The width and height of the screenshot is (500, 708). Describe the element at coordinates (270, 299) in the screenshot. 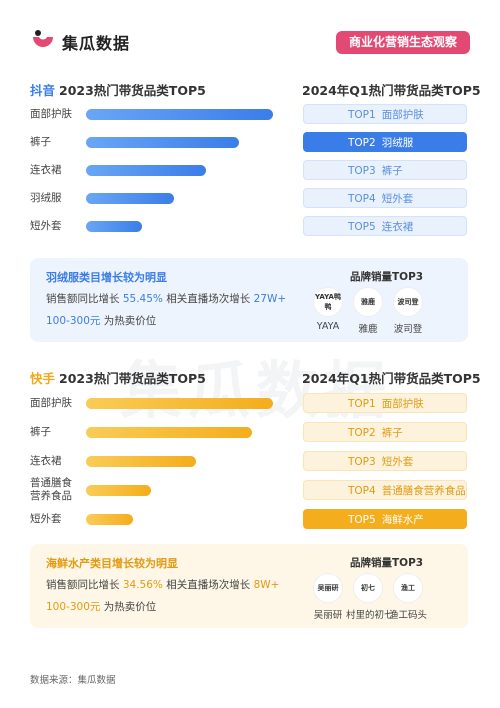

I see `douyin-sessions-value: 27W+` at that location.